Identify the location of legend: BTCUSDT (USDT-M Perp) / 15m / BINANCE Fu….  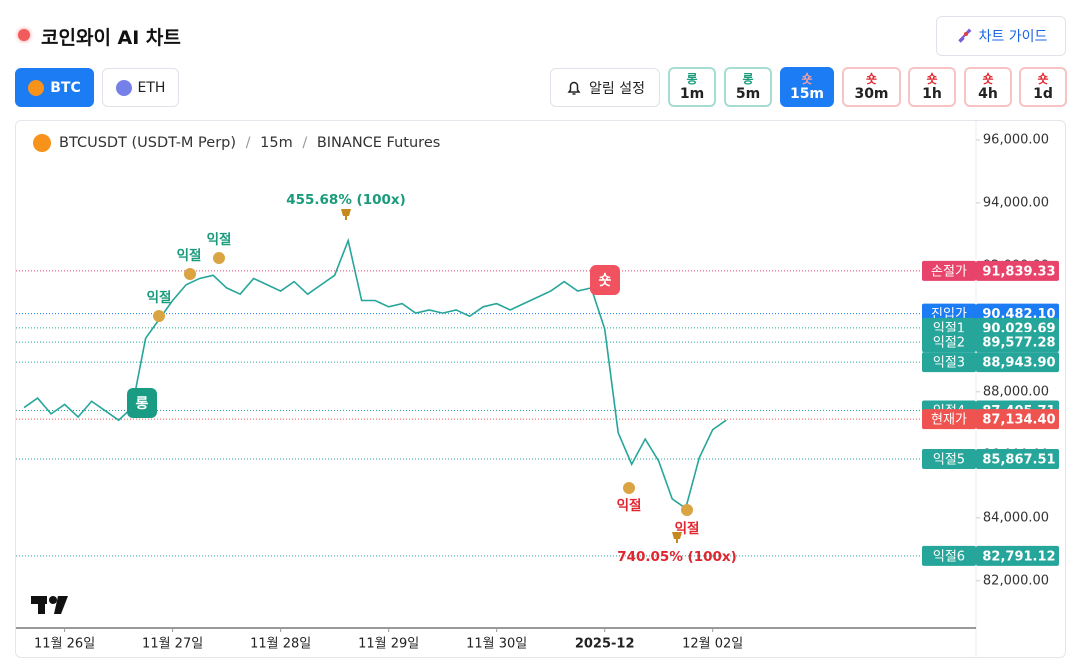
(249, 143).